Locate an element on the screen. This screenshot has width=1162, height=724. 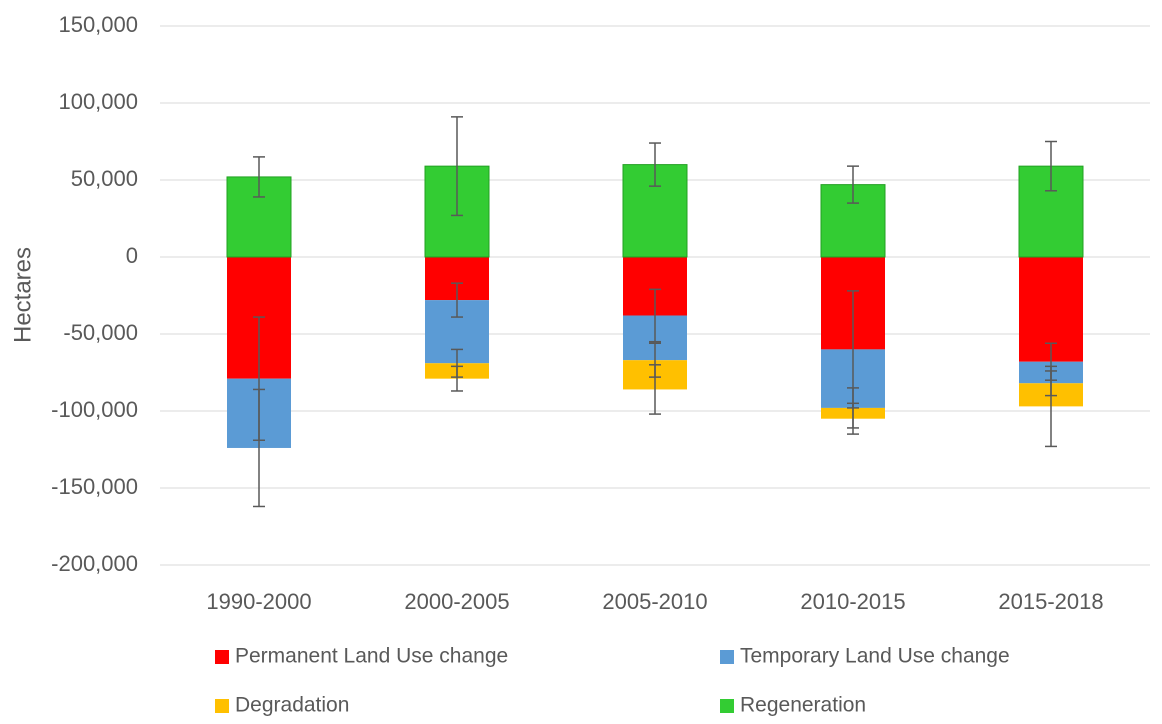
y-axis-label: Hectares is located at coordinates (22, 295).